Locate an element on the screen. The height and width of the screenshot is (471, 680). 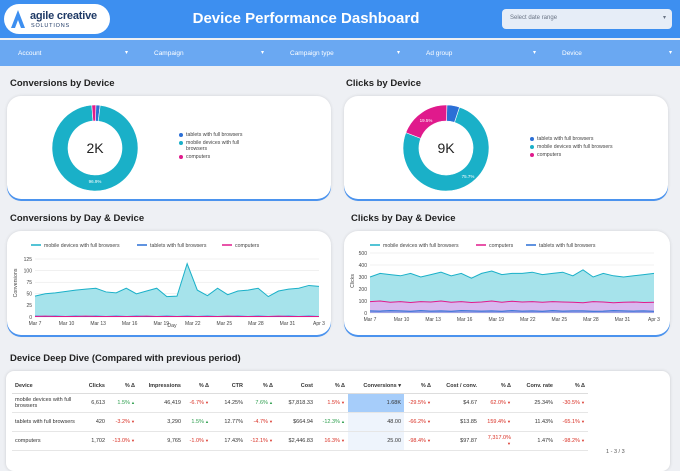
col-header-impressions: Impressions is located at coordinates (161, 386).